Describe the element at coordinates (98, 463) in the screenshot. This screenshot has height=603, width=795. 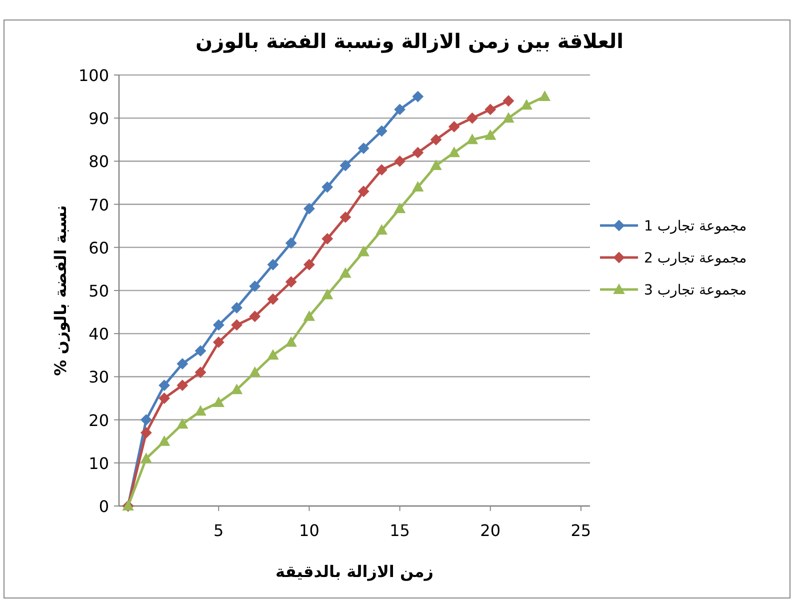
I see `y-tick-label: 10` at that location.